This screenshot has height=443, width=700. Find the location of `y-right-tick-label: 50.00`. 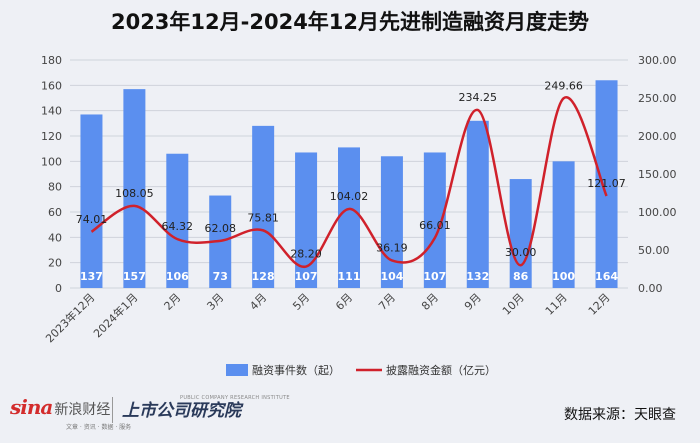

y-right-tick-label: 50.00 is located at coordinates (654, 250).